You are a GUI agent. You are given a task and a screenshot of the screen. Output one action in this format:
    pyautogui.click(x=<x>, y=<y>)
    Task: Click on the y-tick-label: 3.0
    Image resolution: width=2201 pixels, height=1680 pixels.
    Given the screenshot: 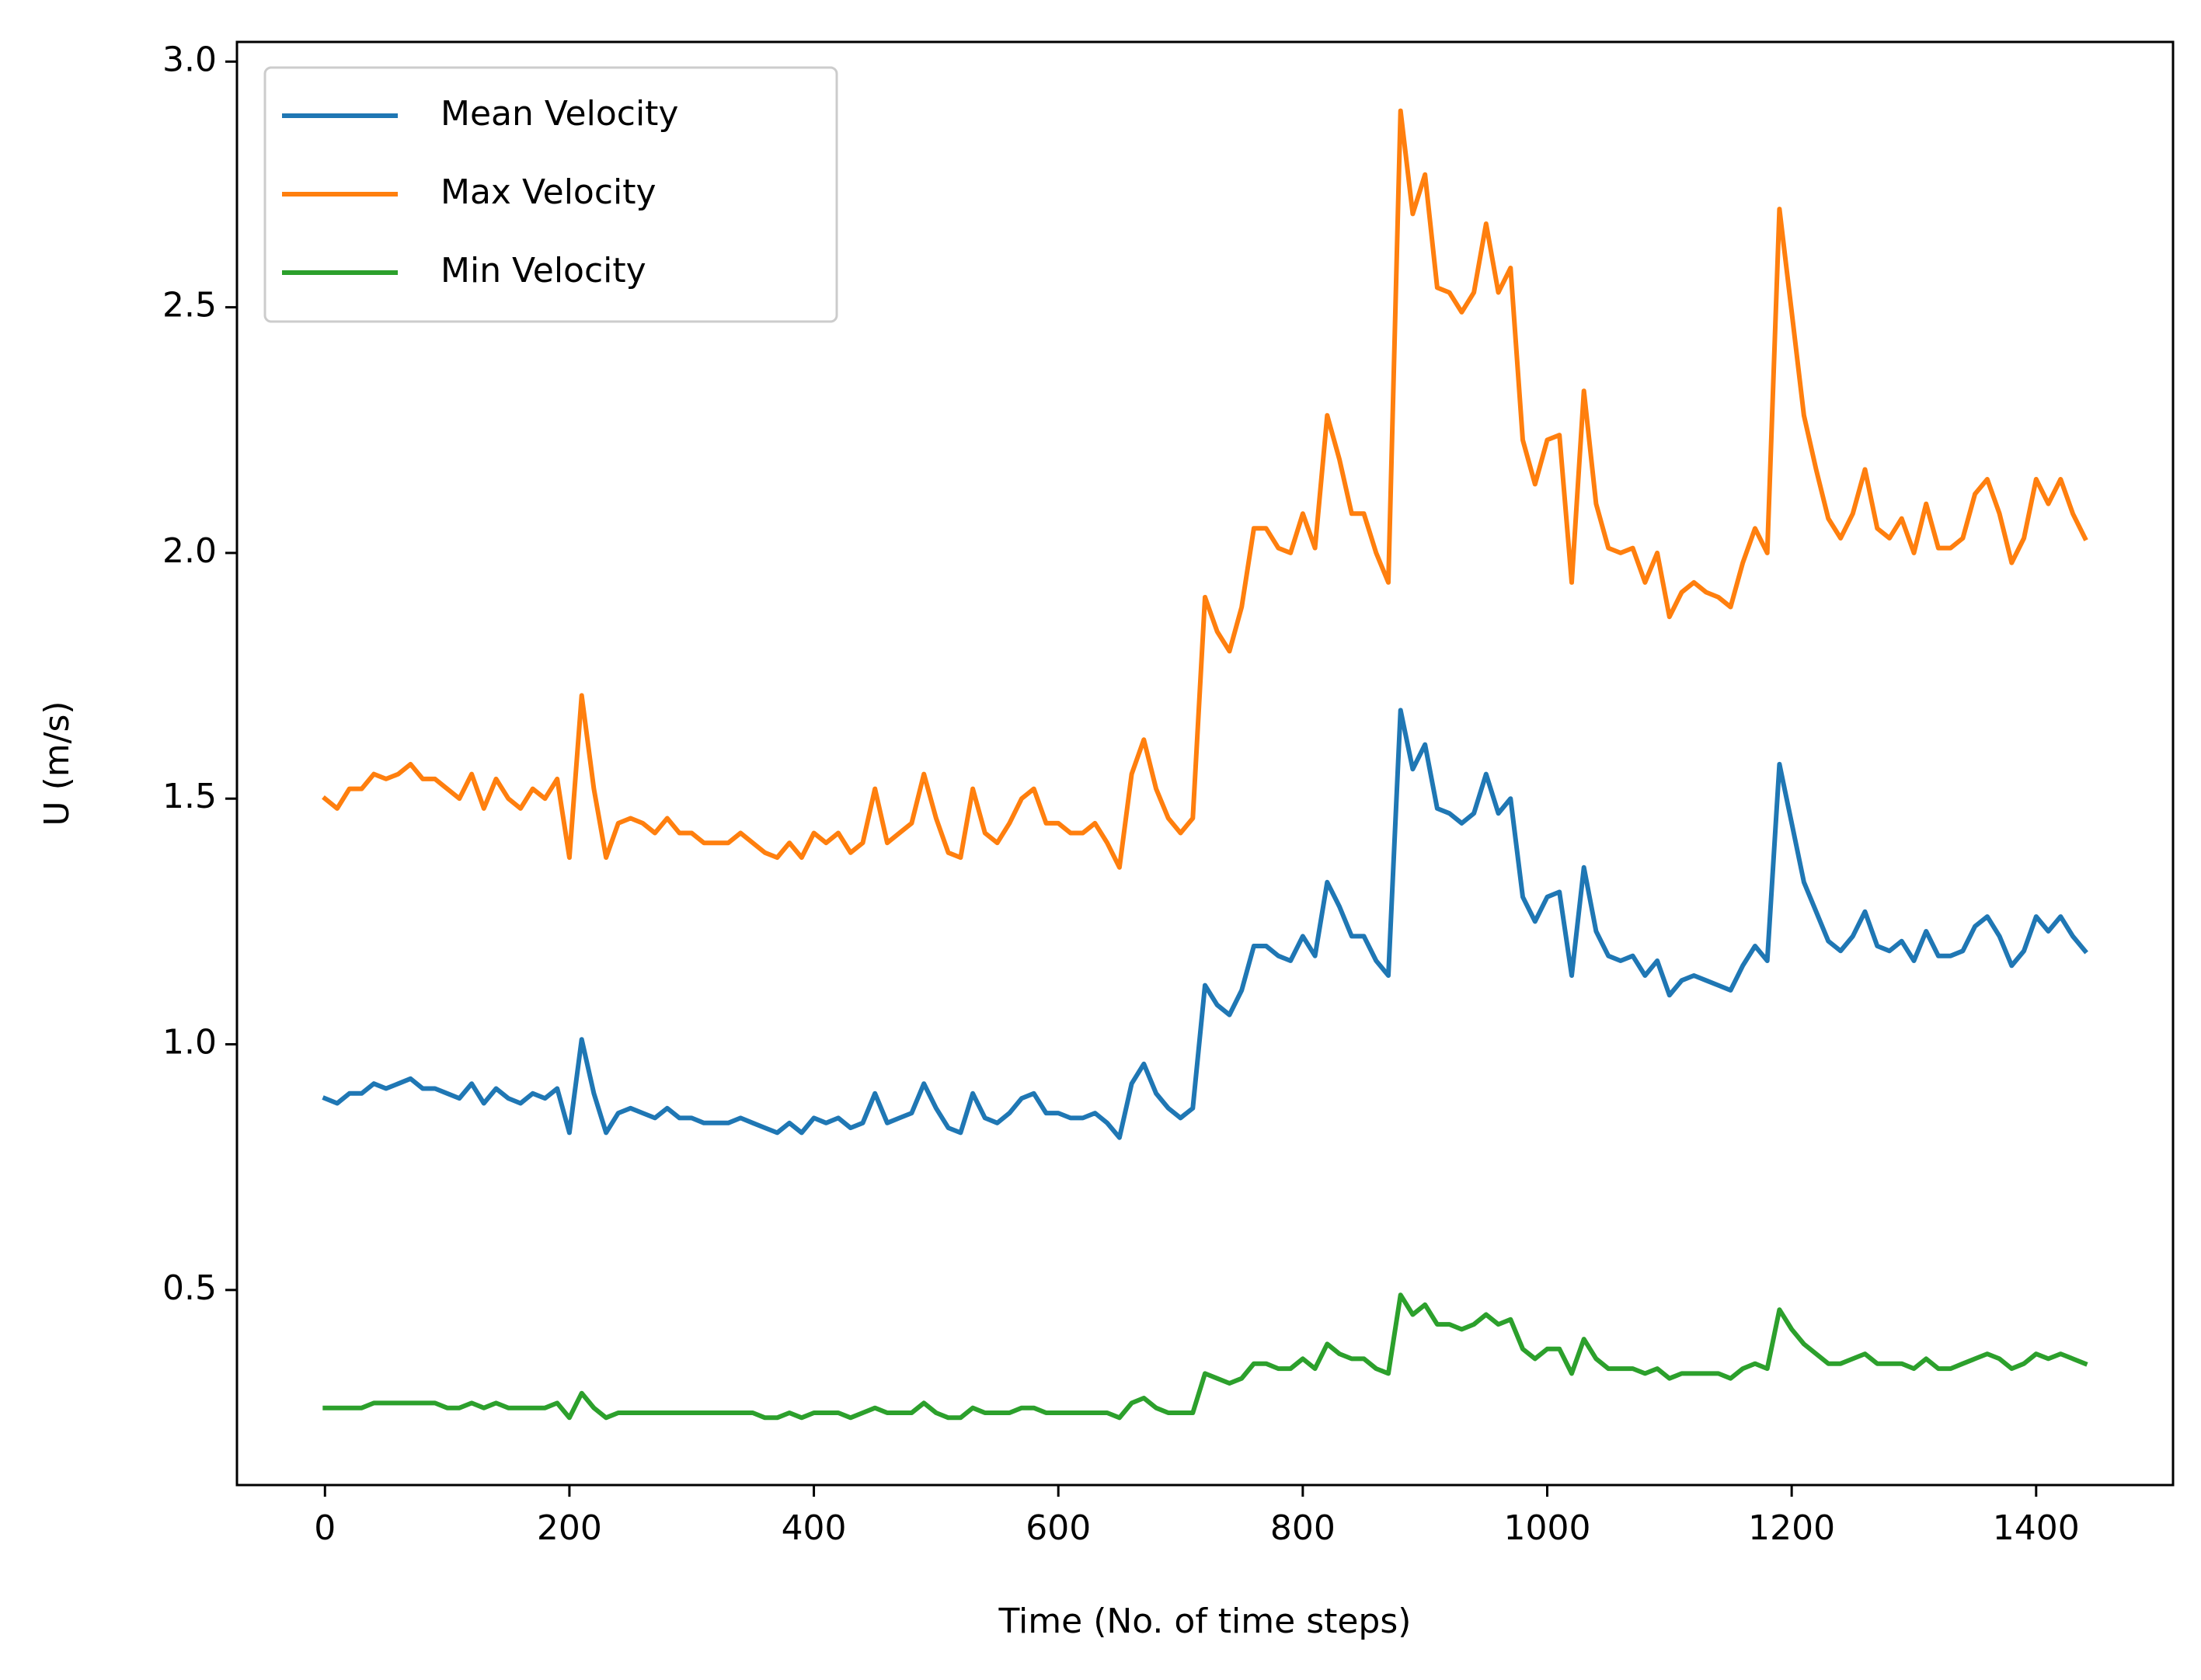 What is the action you would take?
    pyautogui.click(x=189, y=59)
    